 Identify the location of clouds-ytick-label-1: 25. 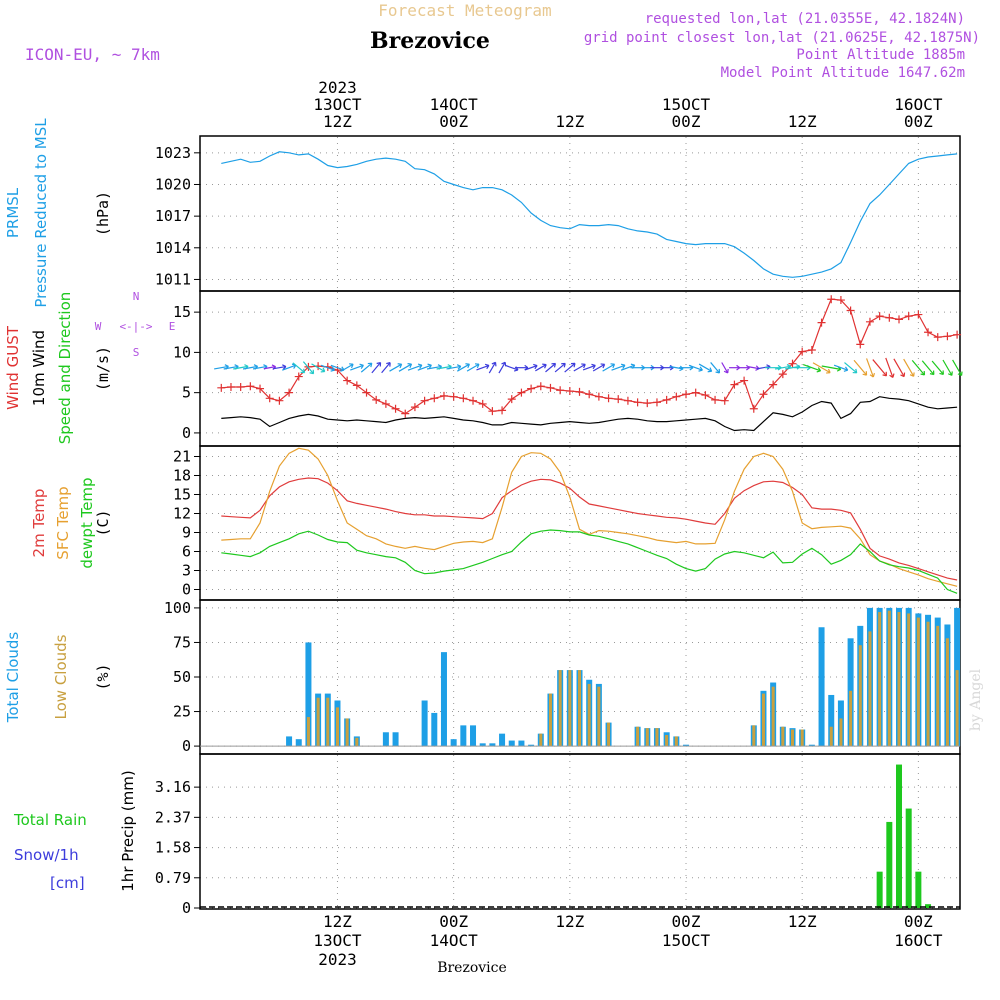
(182, 712).